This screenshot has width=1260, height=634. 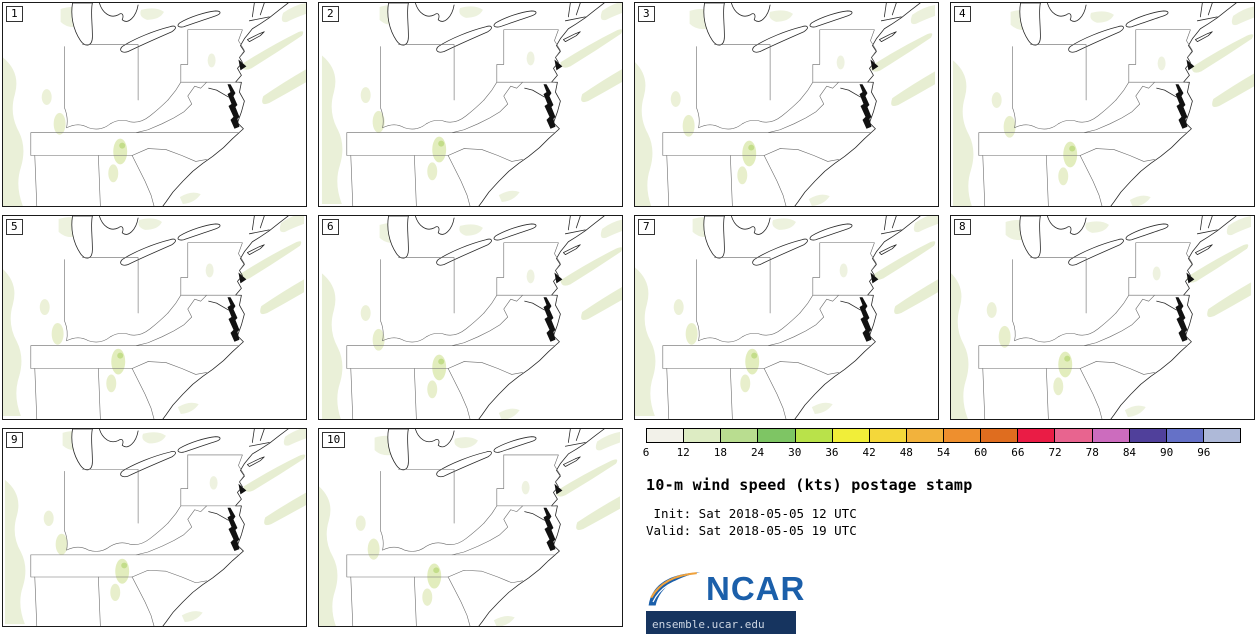 What do you see at coordinates (330, 14) in the screenshot?
I see `panel-number: 2` at bounding box center [330, 14].